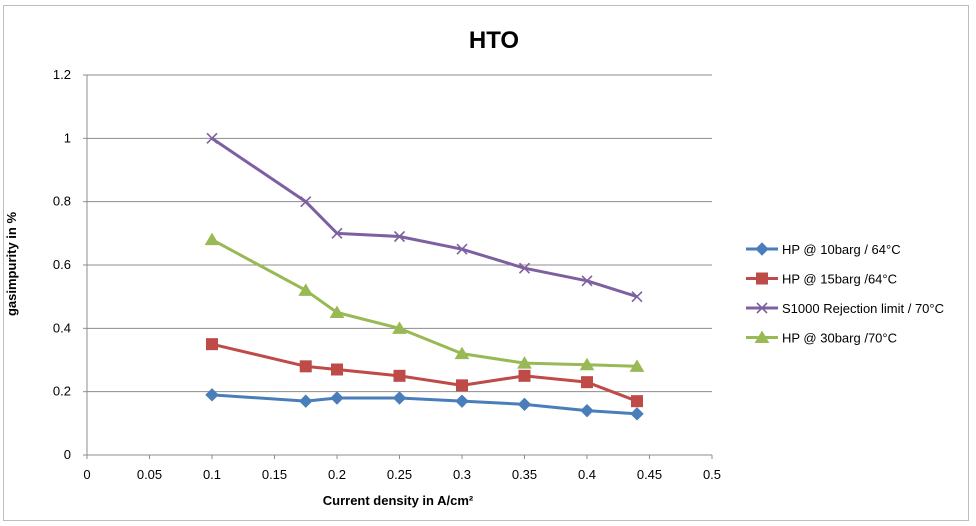 This screenshot has width=976, height=526. What do you see at coordinates (67, 454) in the screenshot?
I see `y-tick-label: 0` at bounding box center [67, 454].